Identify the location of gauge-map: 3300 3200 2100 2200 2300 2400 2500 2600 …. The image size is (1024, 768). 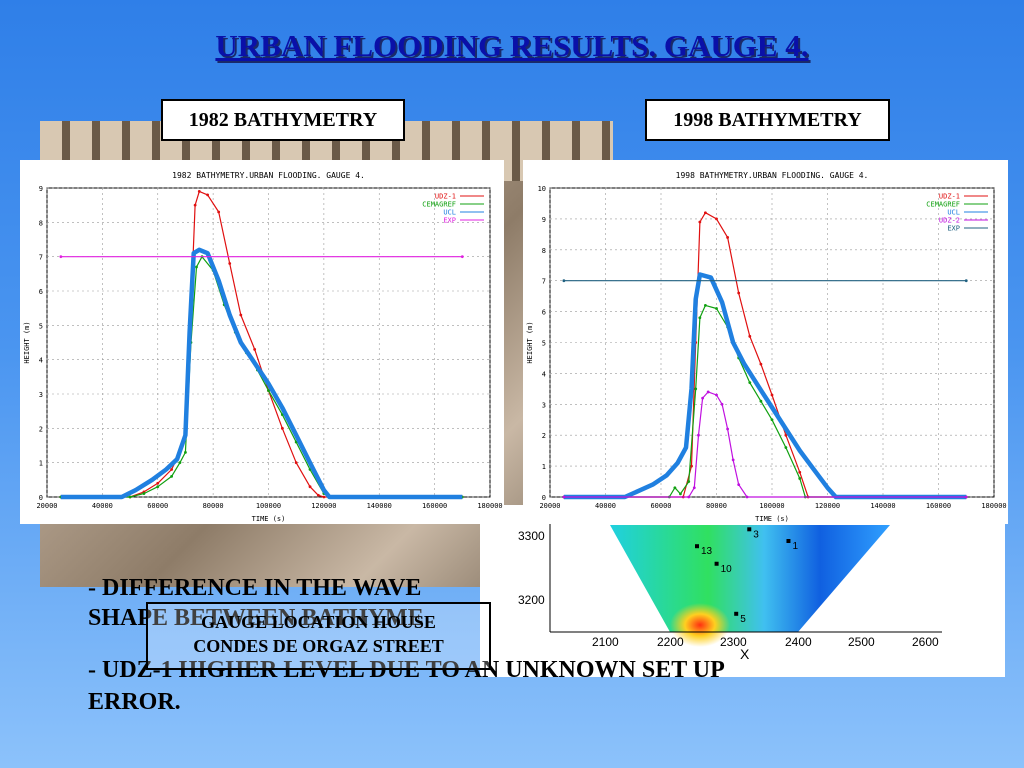
(742, 591).